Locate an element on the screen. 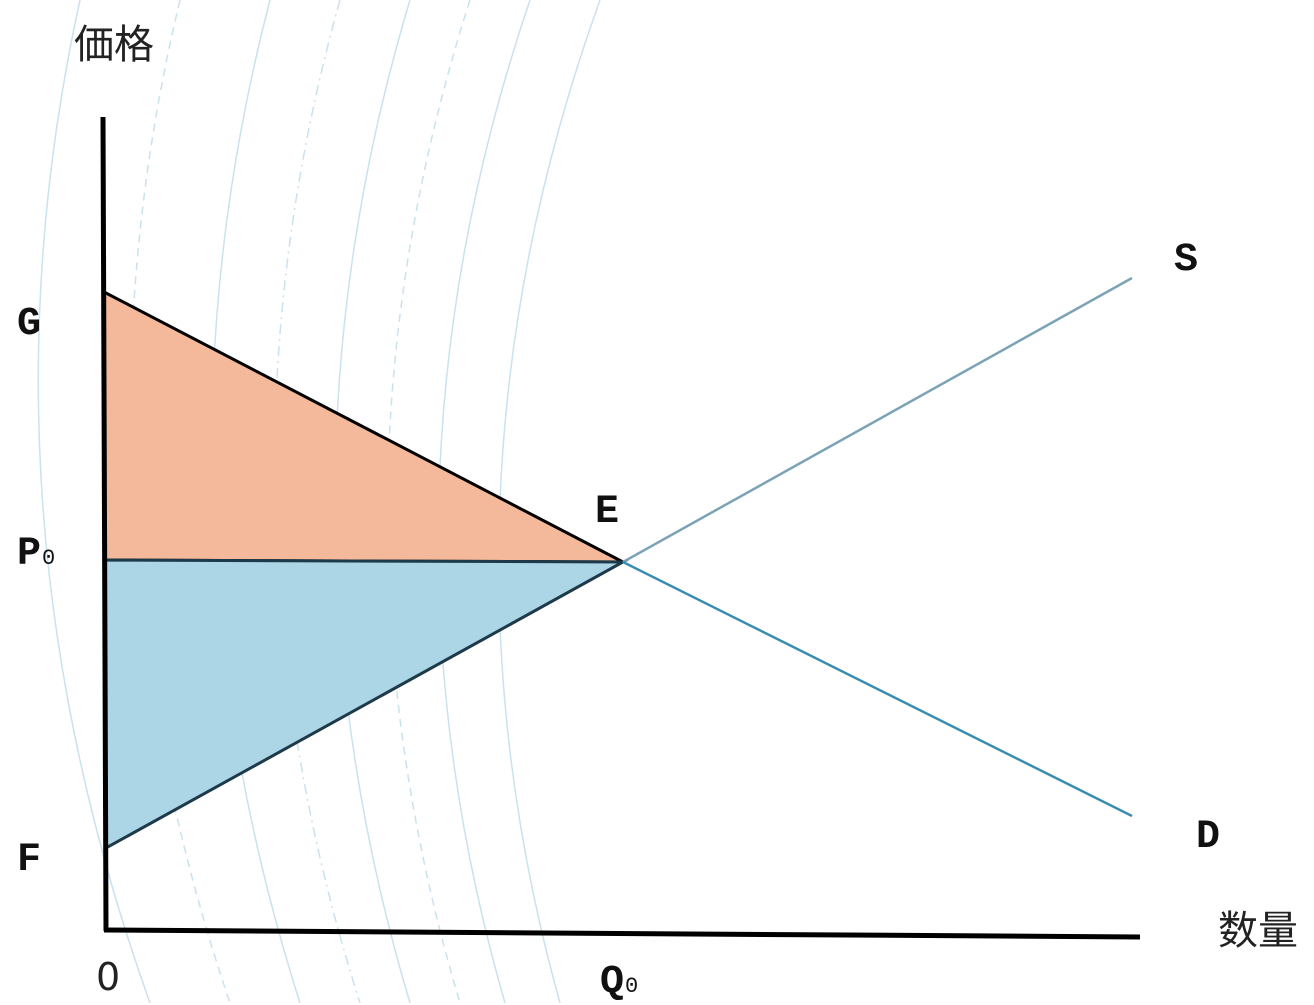  producer-surplus-area is located at coordinates (365, 704).